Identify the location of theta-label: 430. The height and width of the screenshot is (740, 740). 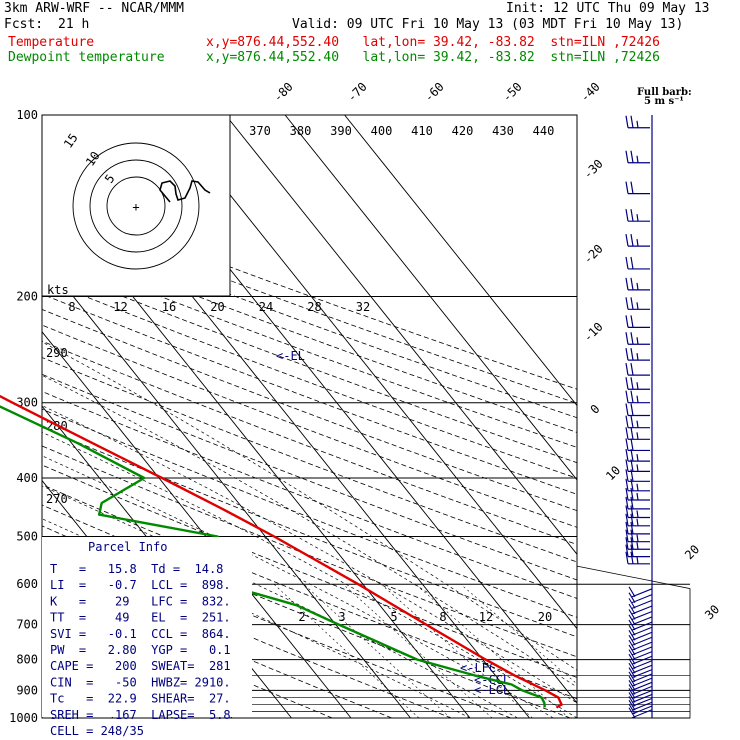
(503, 131).